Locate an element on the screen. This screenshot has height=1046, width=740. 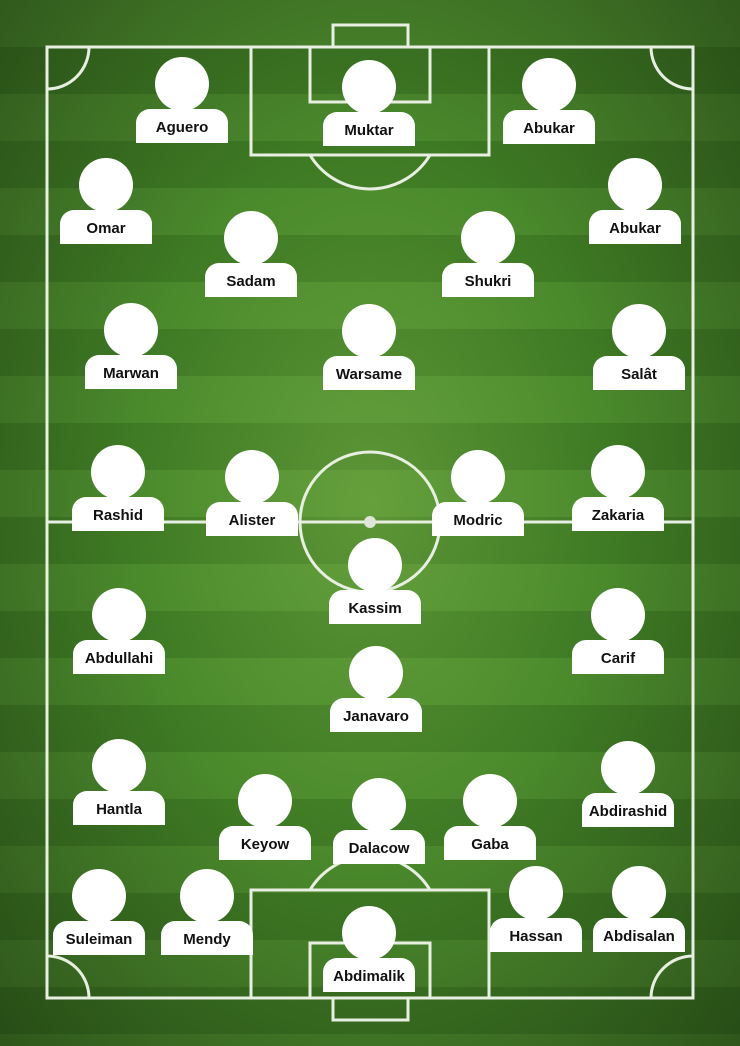
player-name: Aguero is located at coordinates (182, 127).